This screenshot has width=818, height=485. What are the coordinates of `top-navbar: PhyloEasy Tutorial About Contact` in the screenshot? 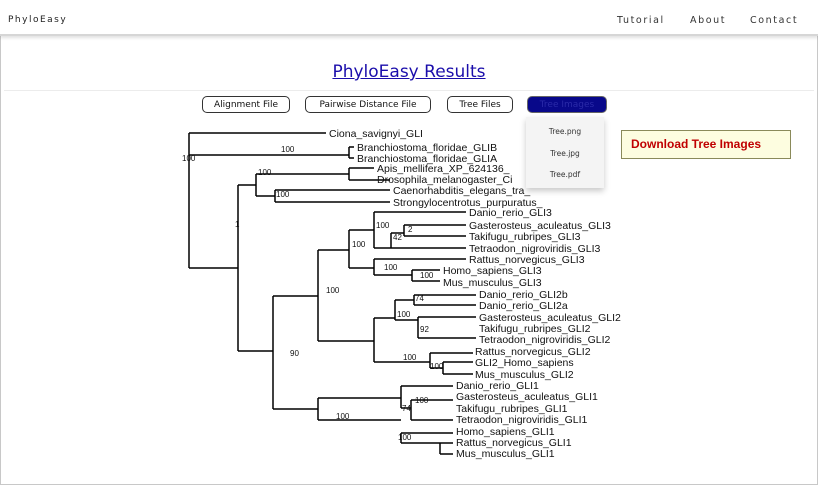 It's located at (409, 18).